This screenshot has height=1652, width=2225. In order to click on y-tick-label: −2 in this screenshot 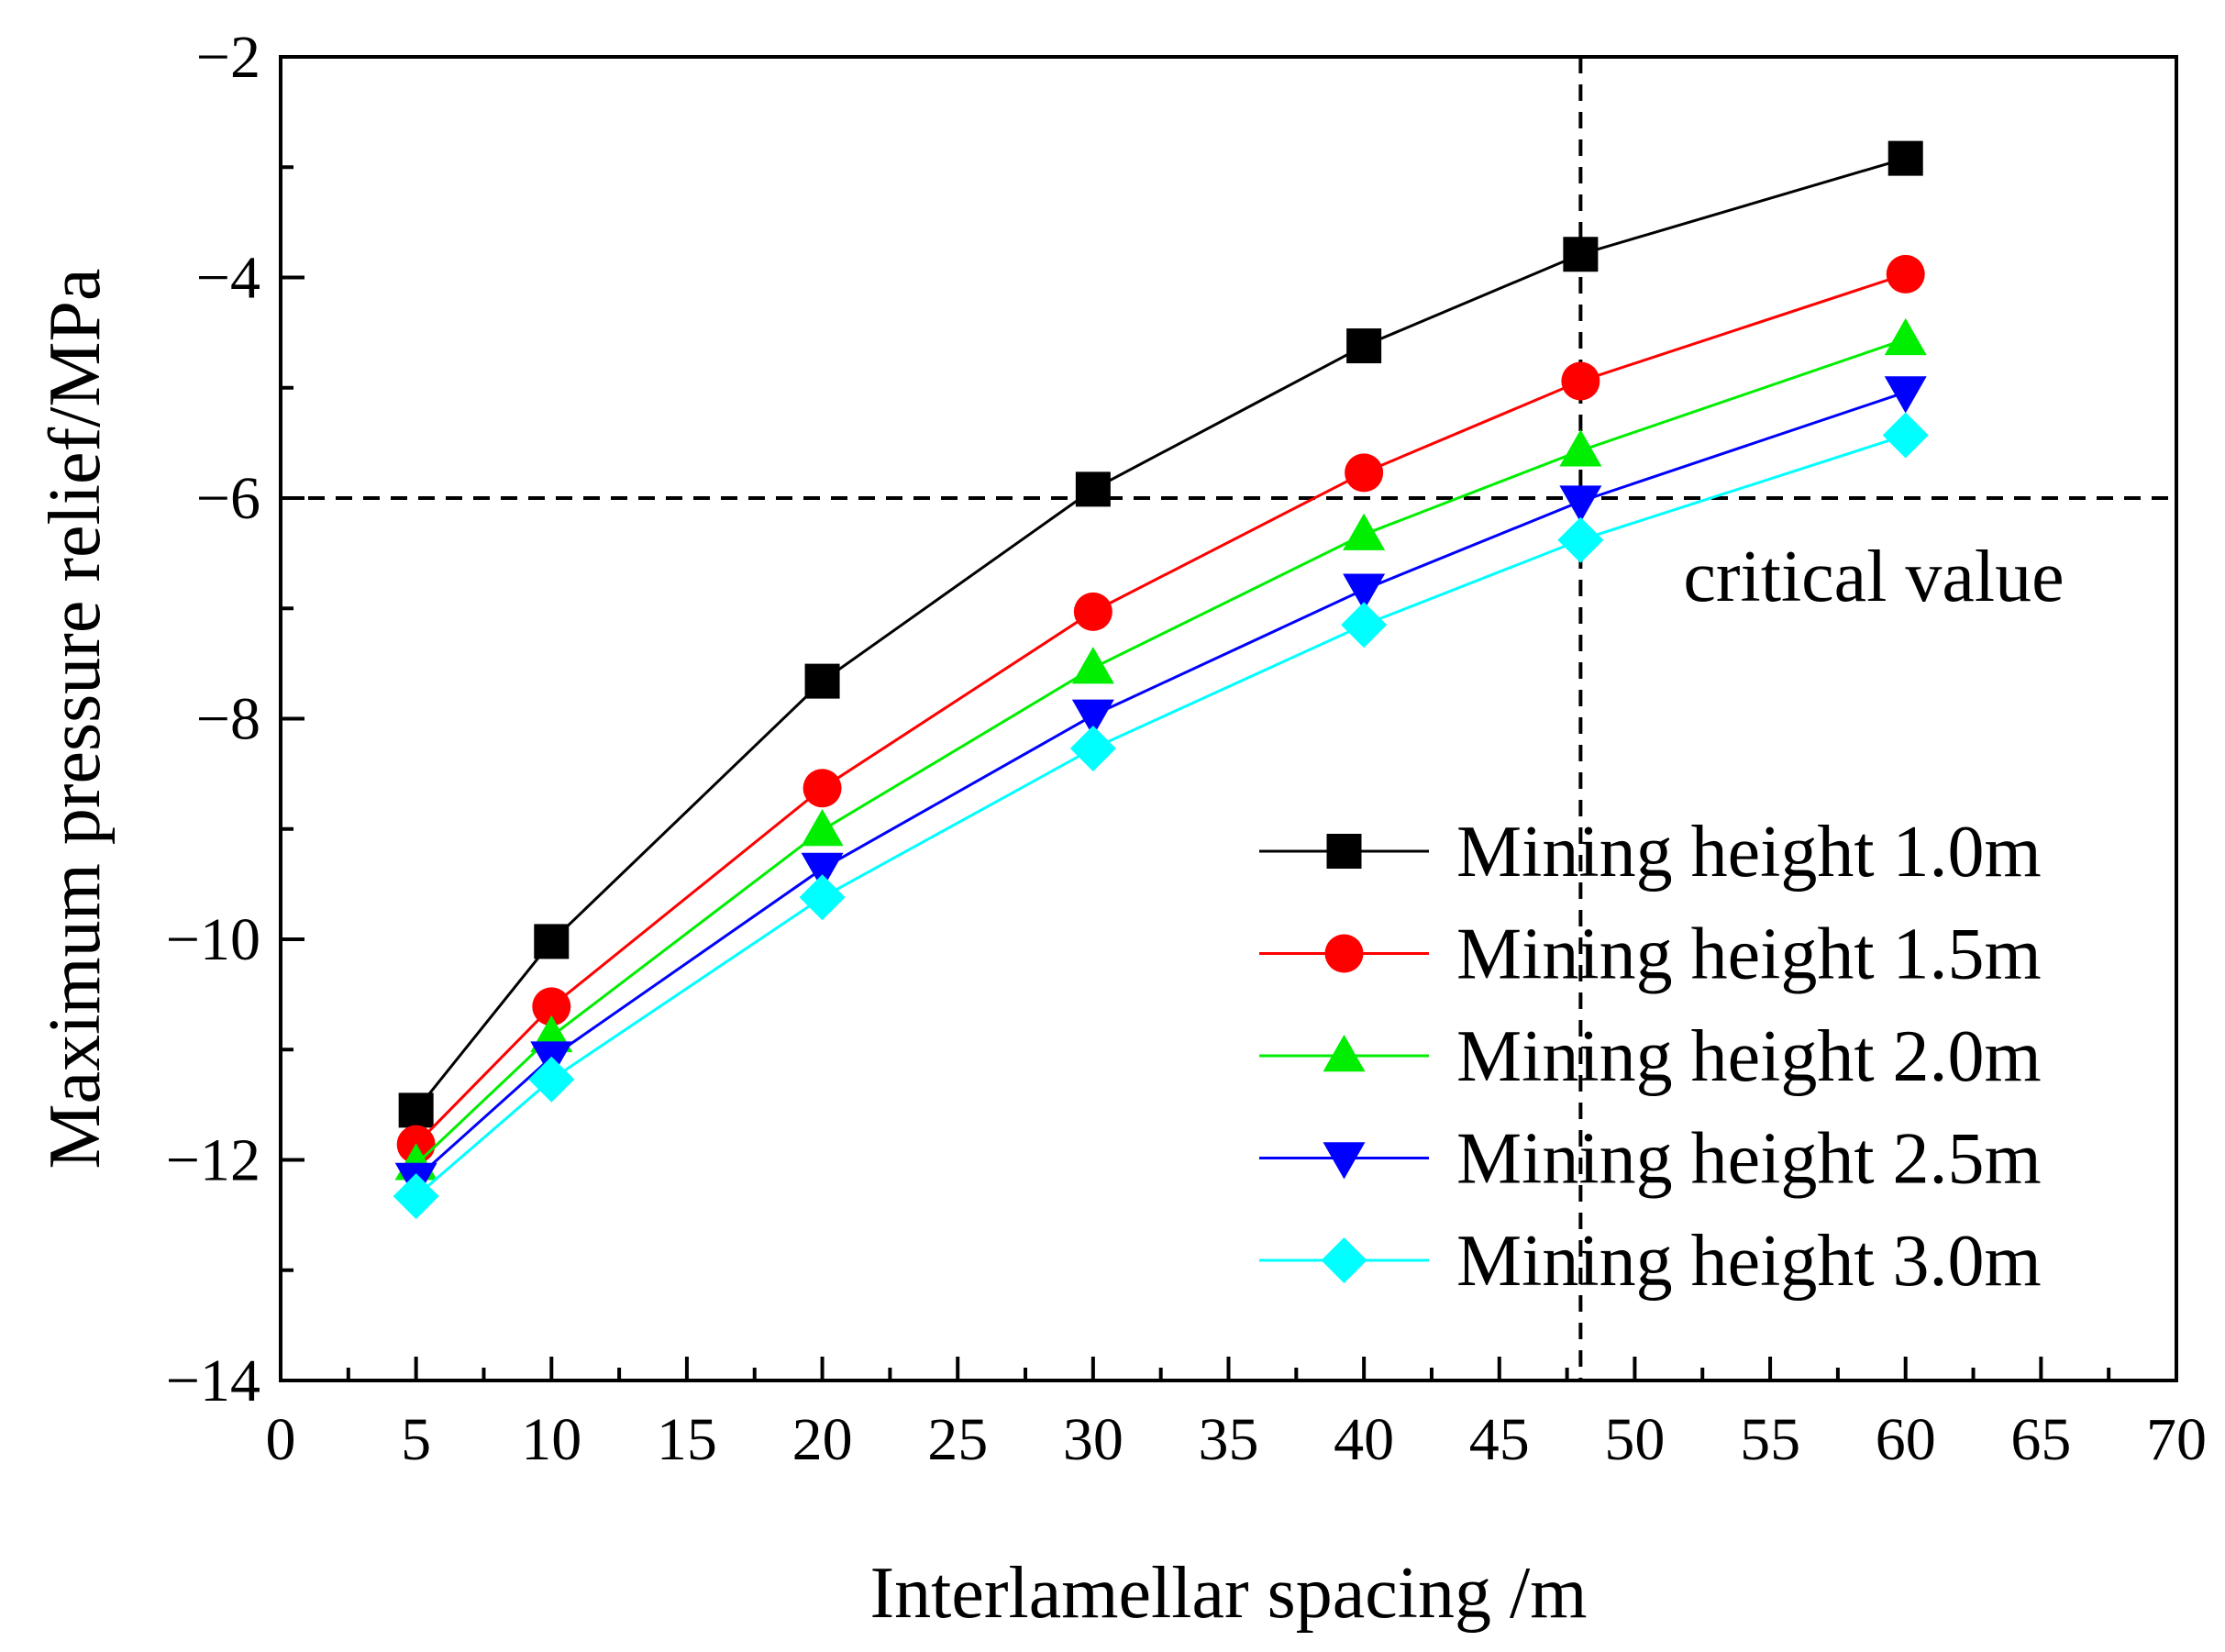, I will do `click(228, 57)`.